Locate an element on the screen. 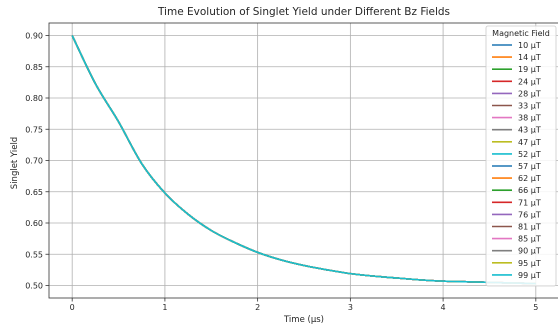 The height and width of the screenshot is (327, 558). y-axis-label: Singlet Yield is located at coordinates (15, 163).